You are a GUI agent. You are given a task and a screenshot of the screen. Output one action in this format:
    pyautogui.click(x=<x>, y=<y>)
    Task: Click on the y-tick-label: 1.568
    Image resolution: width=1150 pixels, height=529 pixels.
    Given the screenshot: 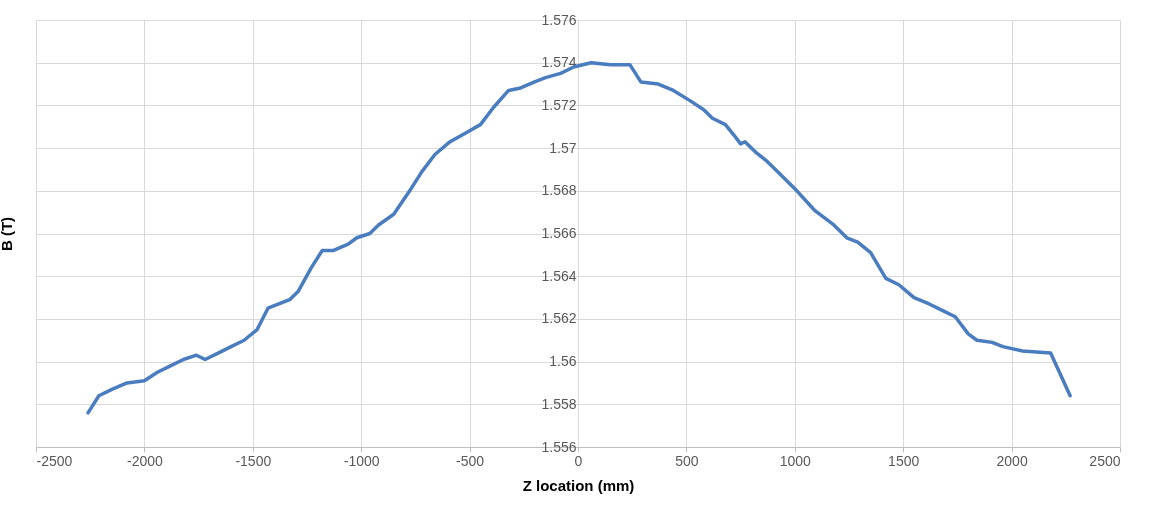 What is the action you would take?
    pyautogui.click(x=559, y=190)
    